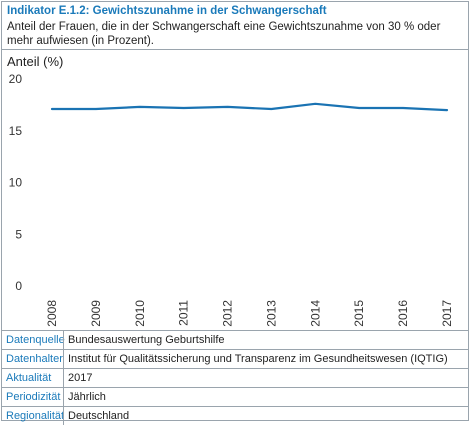  What do you see at coordinates (403, 313) in the screenshot?
I see `x-tick-label: 2016` at bounding box center [403, 313].